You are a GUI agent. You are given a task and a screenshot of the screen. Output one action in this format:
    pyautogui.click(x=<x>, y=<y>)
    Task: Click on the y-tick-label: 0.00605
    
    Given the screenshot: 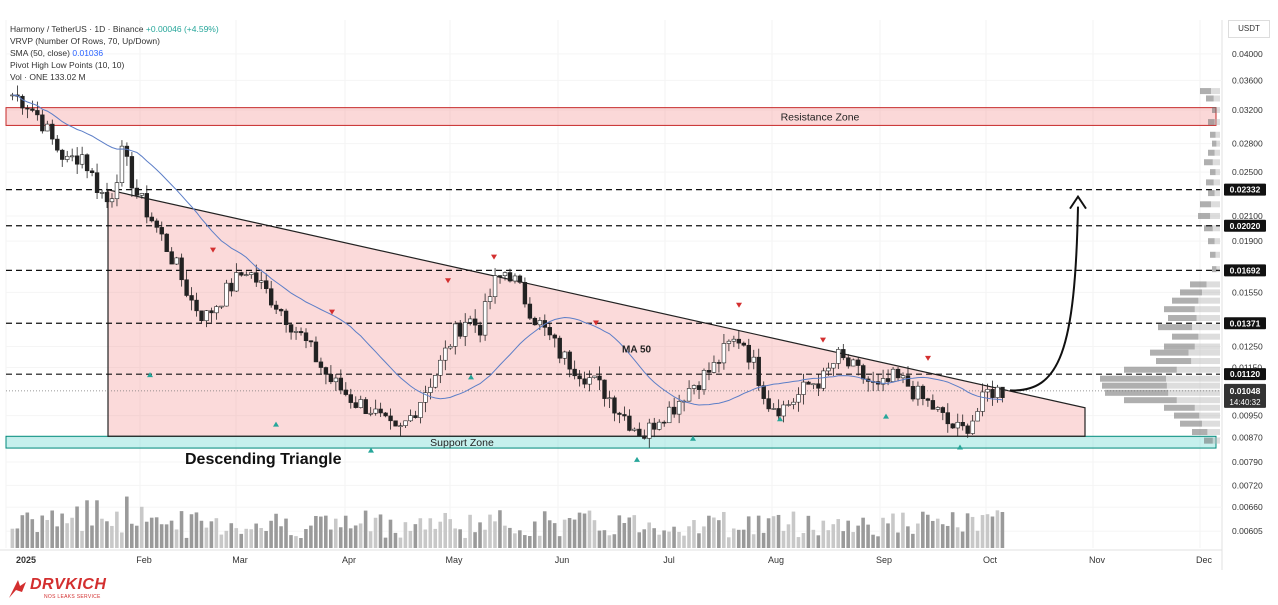 What is the action you would take?
    pyautogui.click(x=1247, y=531)
    